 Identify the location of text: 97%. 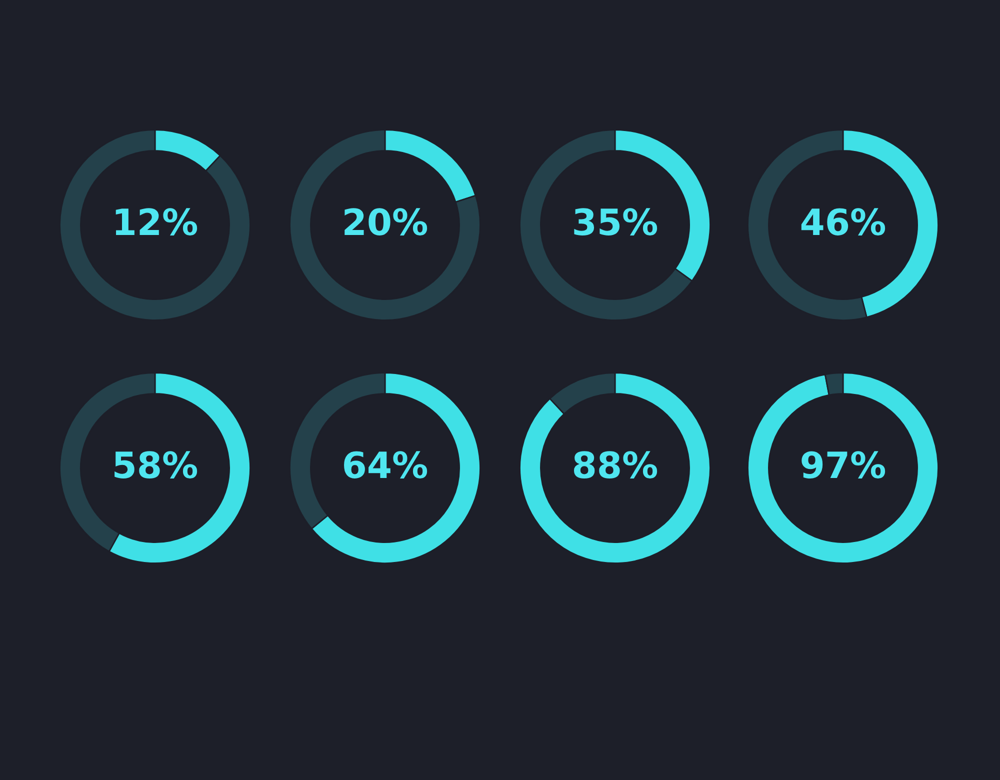
(844, 464).